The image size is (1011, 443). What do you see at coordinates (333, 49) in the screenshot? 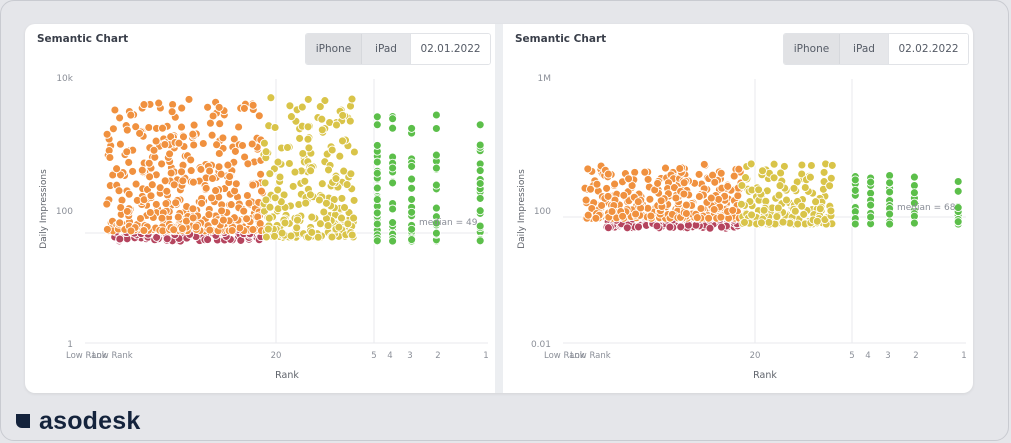
I see `iphone-tab: iPhone` at bounding box center [333, 49].